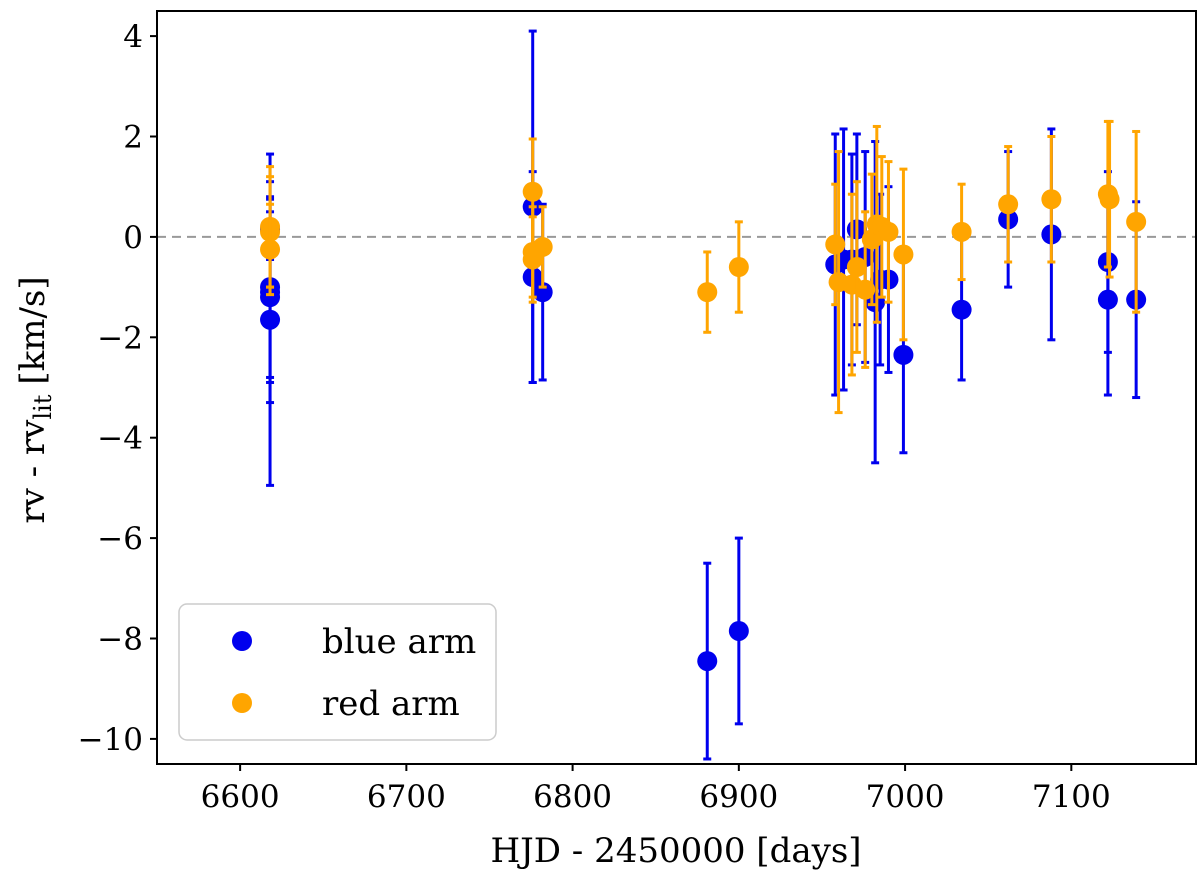  I want to click on x-tick-label: 7000, so click(905, 797).